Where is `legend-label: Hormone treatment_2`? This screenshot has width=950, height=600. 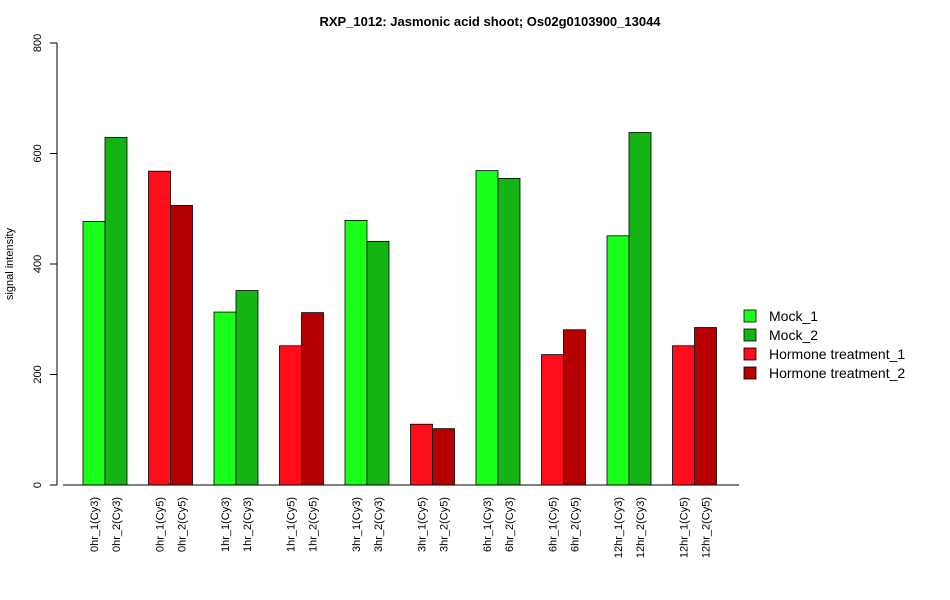
legend-label: Hormone treatment_2 is located at coordinates (837, 373).